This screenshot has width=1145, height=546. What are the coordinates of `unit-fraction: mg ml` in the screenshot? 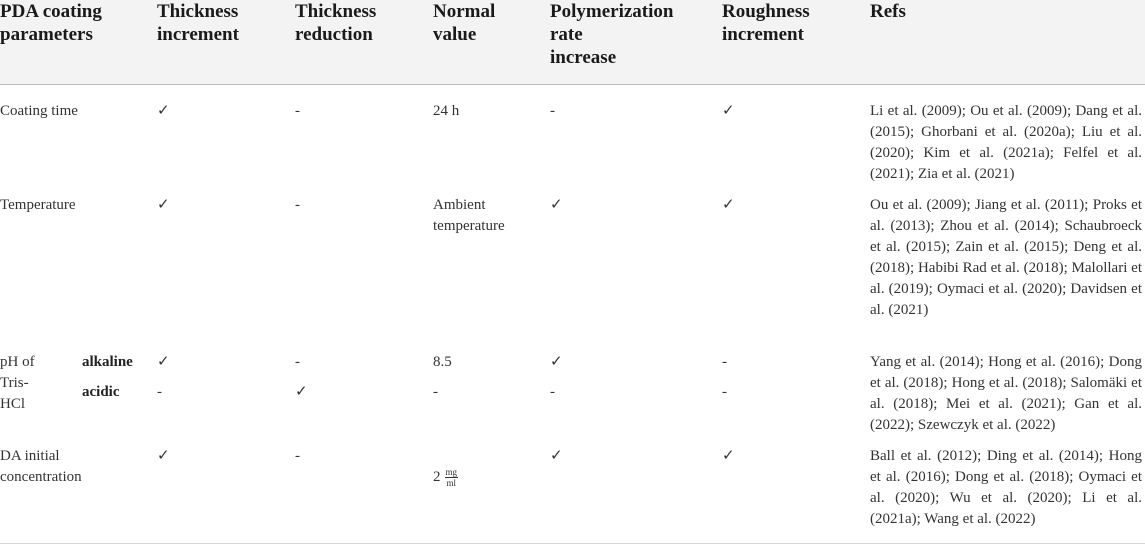 It's located at (451, 478).